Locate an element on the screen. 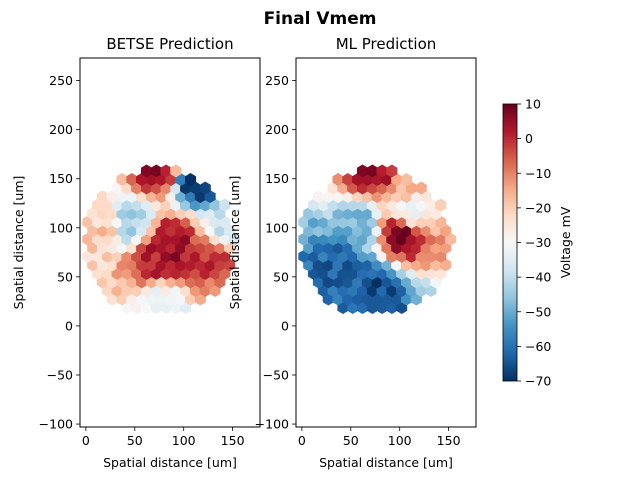 This screenshot has width=640, height=480. colorbar-tick-label: −20 is located at coordinates (538, 207).